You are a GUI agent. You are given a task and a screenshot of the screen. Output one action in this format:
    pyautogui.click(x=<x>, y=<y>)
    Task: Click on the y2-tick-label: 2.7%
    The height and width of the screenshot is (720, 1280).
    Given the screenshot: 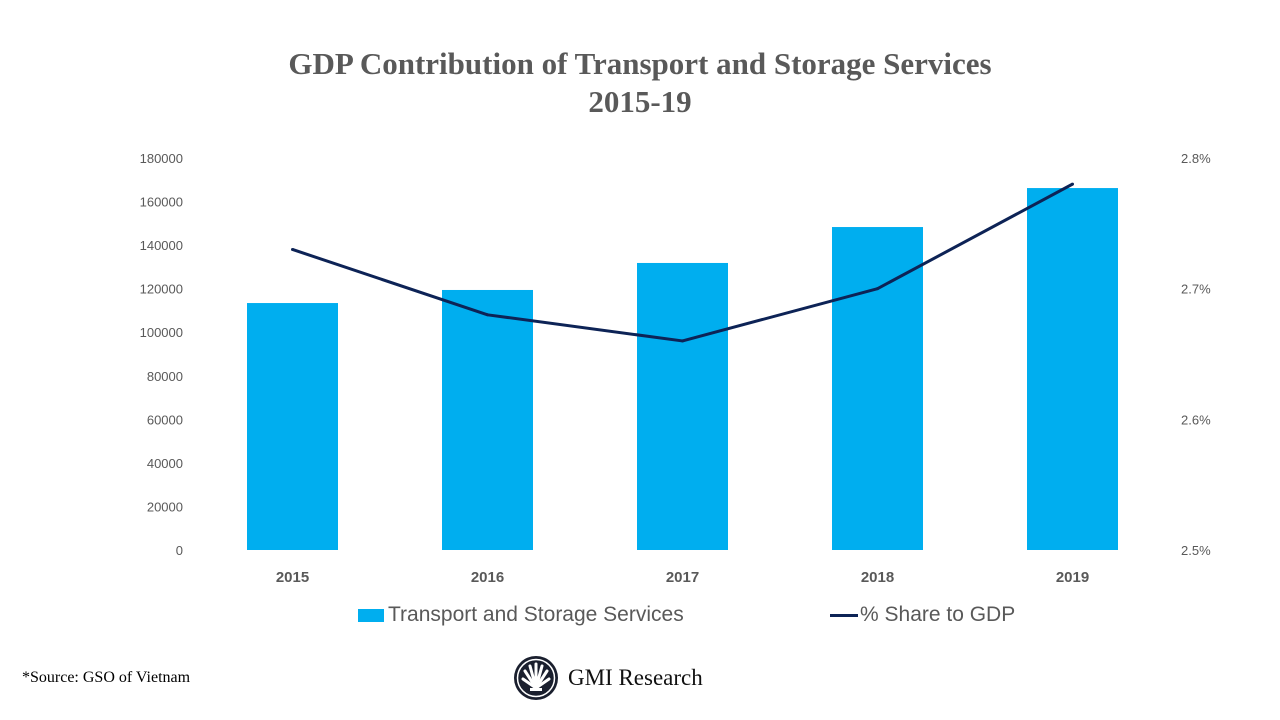 What is the action you would take?
    pyautogui.click(x=1196, y=289)
    